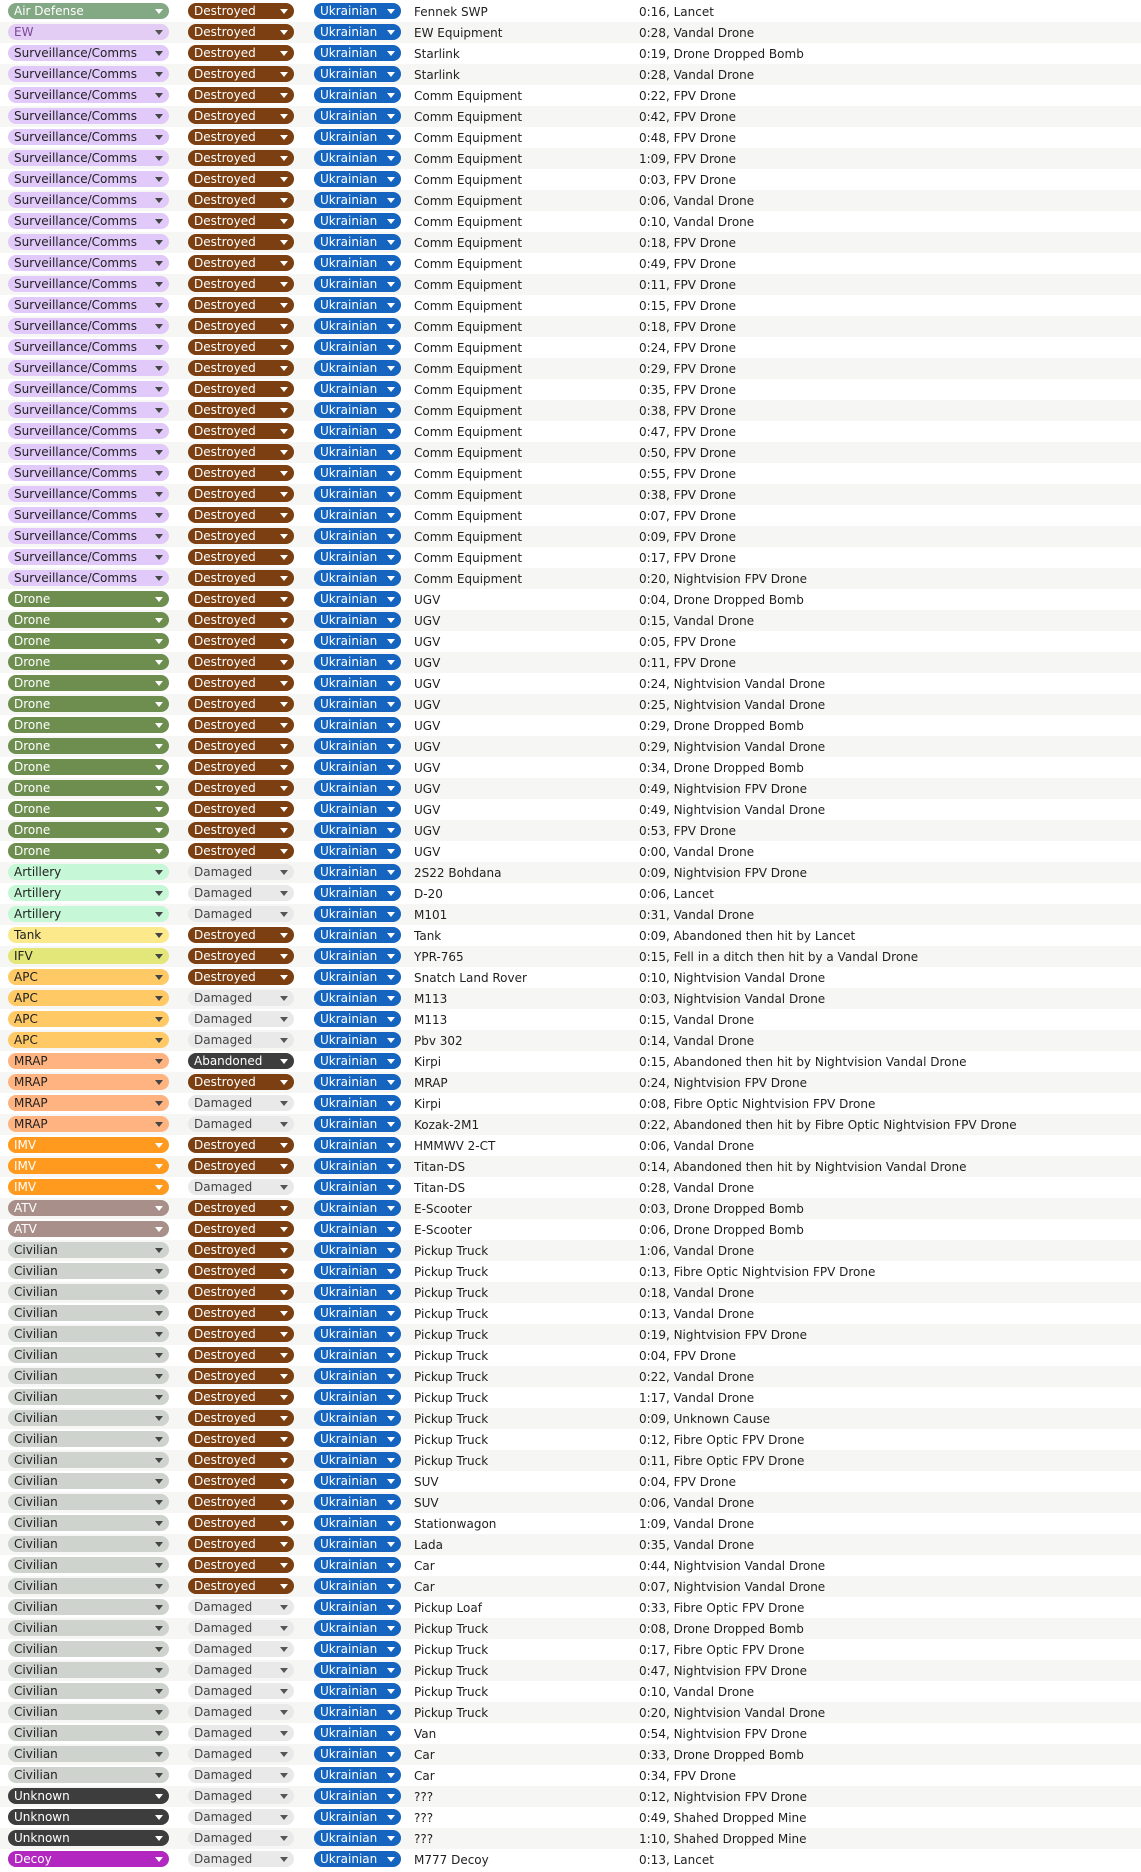 This screenshot has height=1872, width=1141. What do you see at coordinates (88, 893) in the screenshot?
I see `category-dropdown: Artillery` at bounding box center [88, 893].